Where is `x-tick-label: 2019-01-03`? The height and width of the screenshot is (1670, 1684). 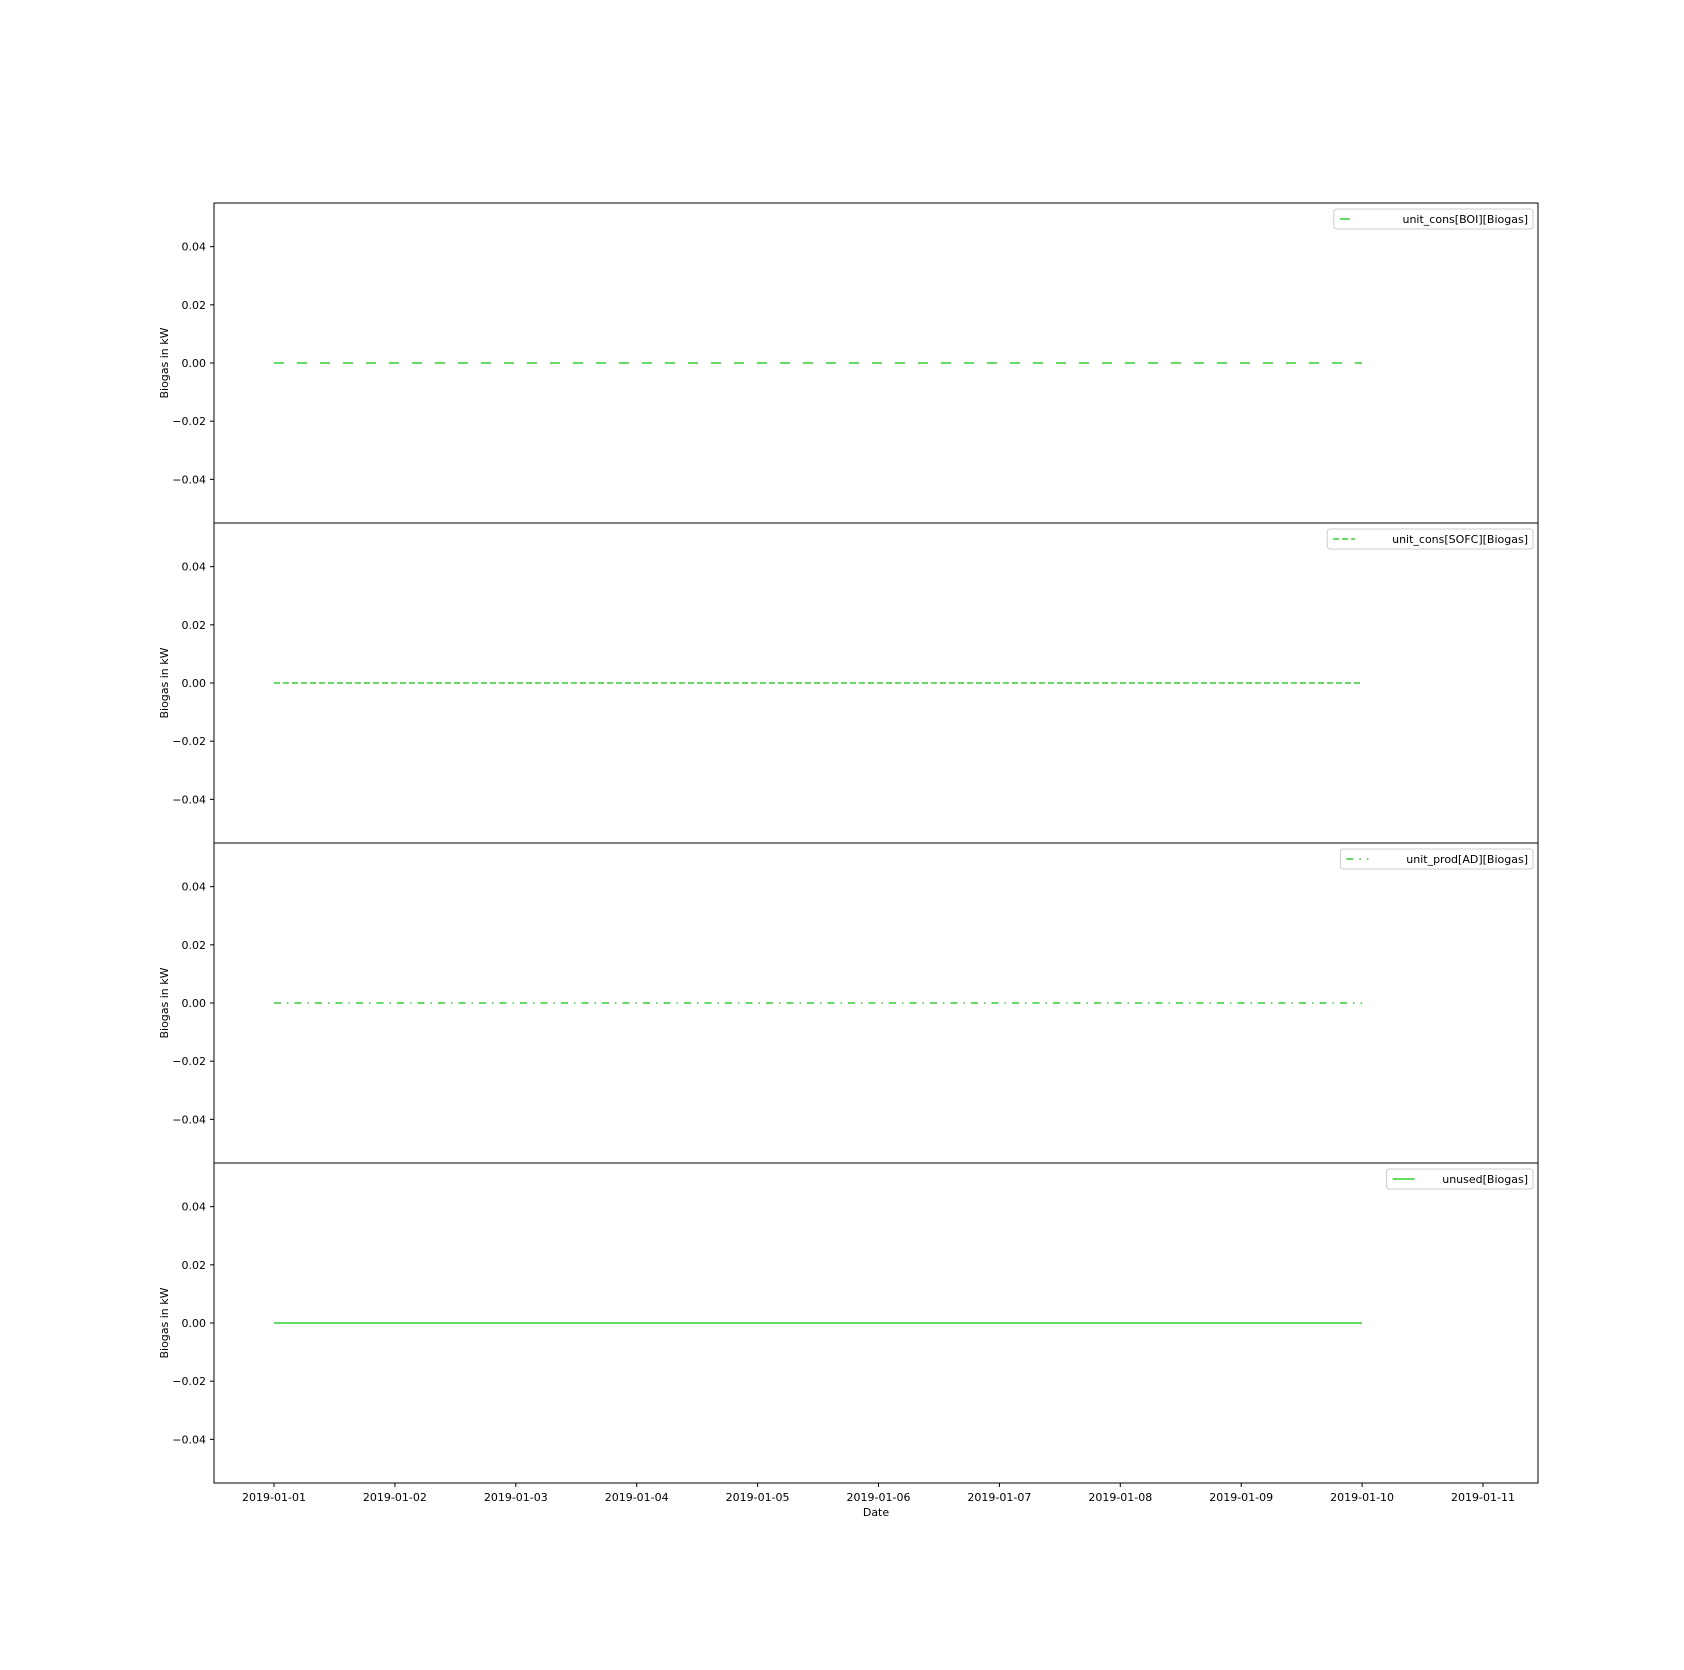
x-tick-label: 2019-01-03 is located at coordinates (516, 1497).